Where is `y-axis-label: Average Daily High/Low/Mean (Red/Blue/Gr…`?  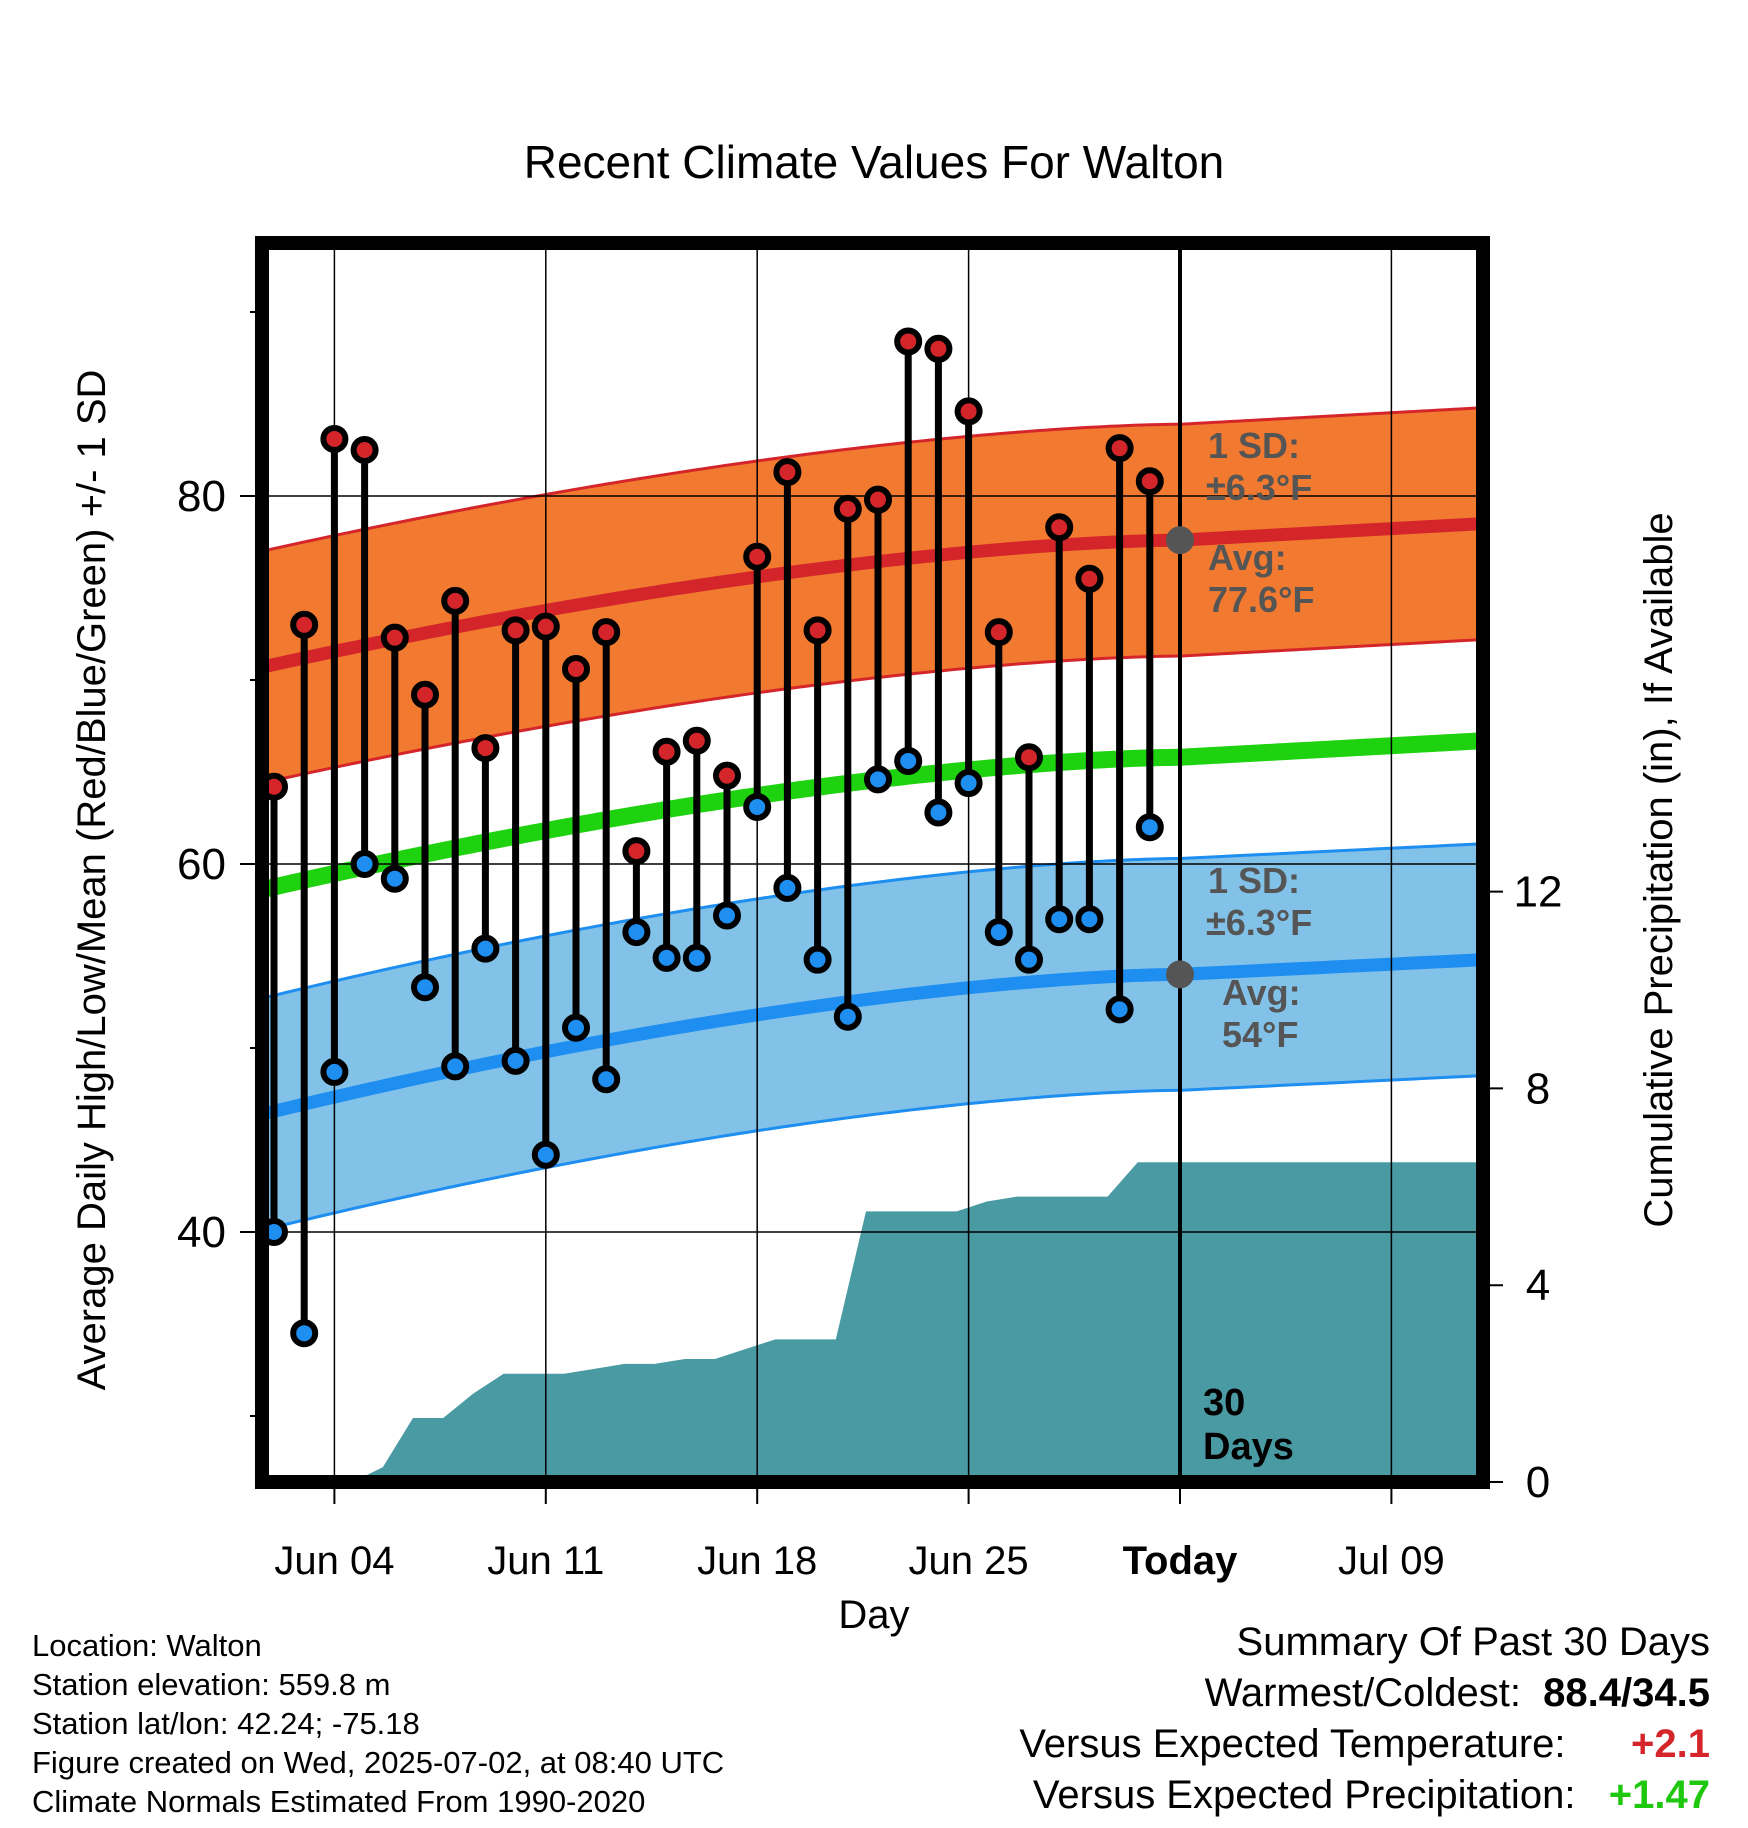 y-axis-label: Average Daily High/Low/Mean (Red/Blue/Gr… is located at coordinates (92, 880).